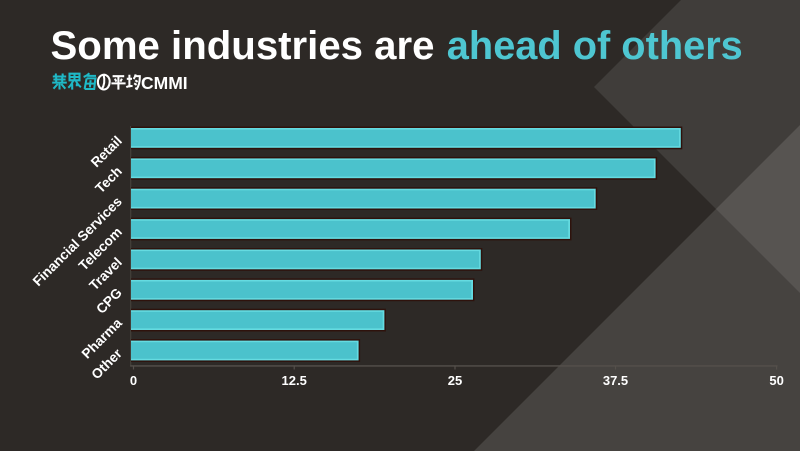 The image size is (800, 451). Describe the element at coordinates (133, 380) in the screenshot. I see `svg-text: 0` at that location.